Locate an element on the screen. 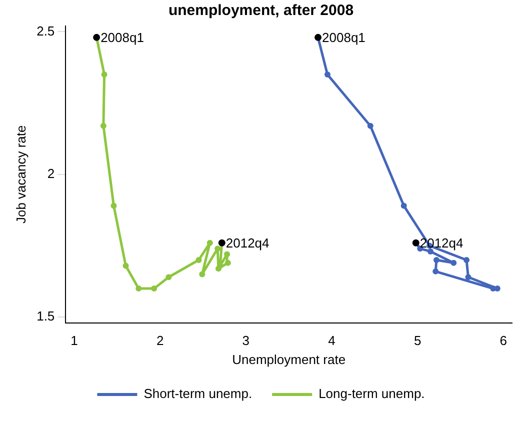  annotation: 2012q4 is located at coordinates (248, 242).